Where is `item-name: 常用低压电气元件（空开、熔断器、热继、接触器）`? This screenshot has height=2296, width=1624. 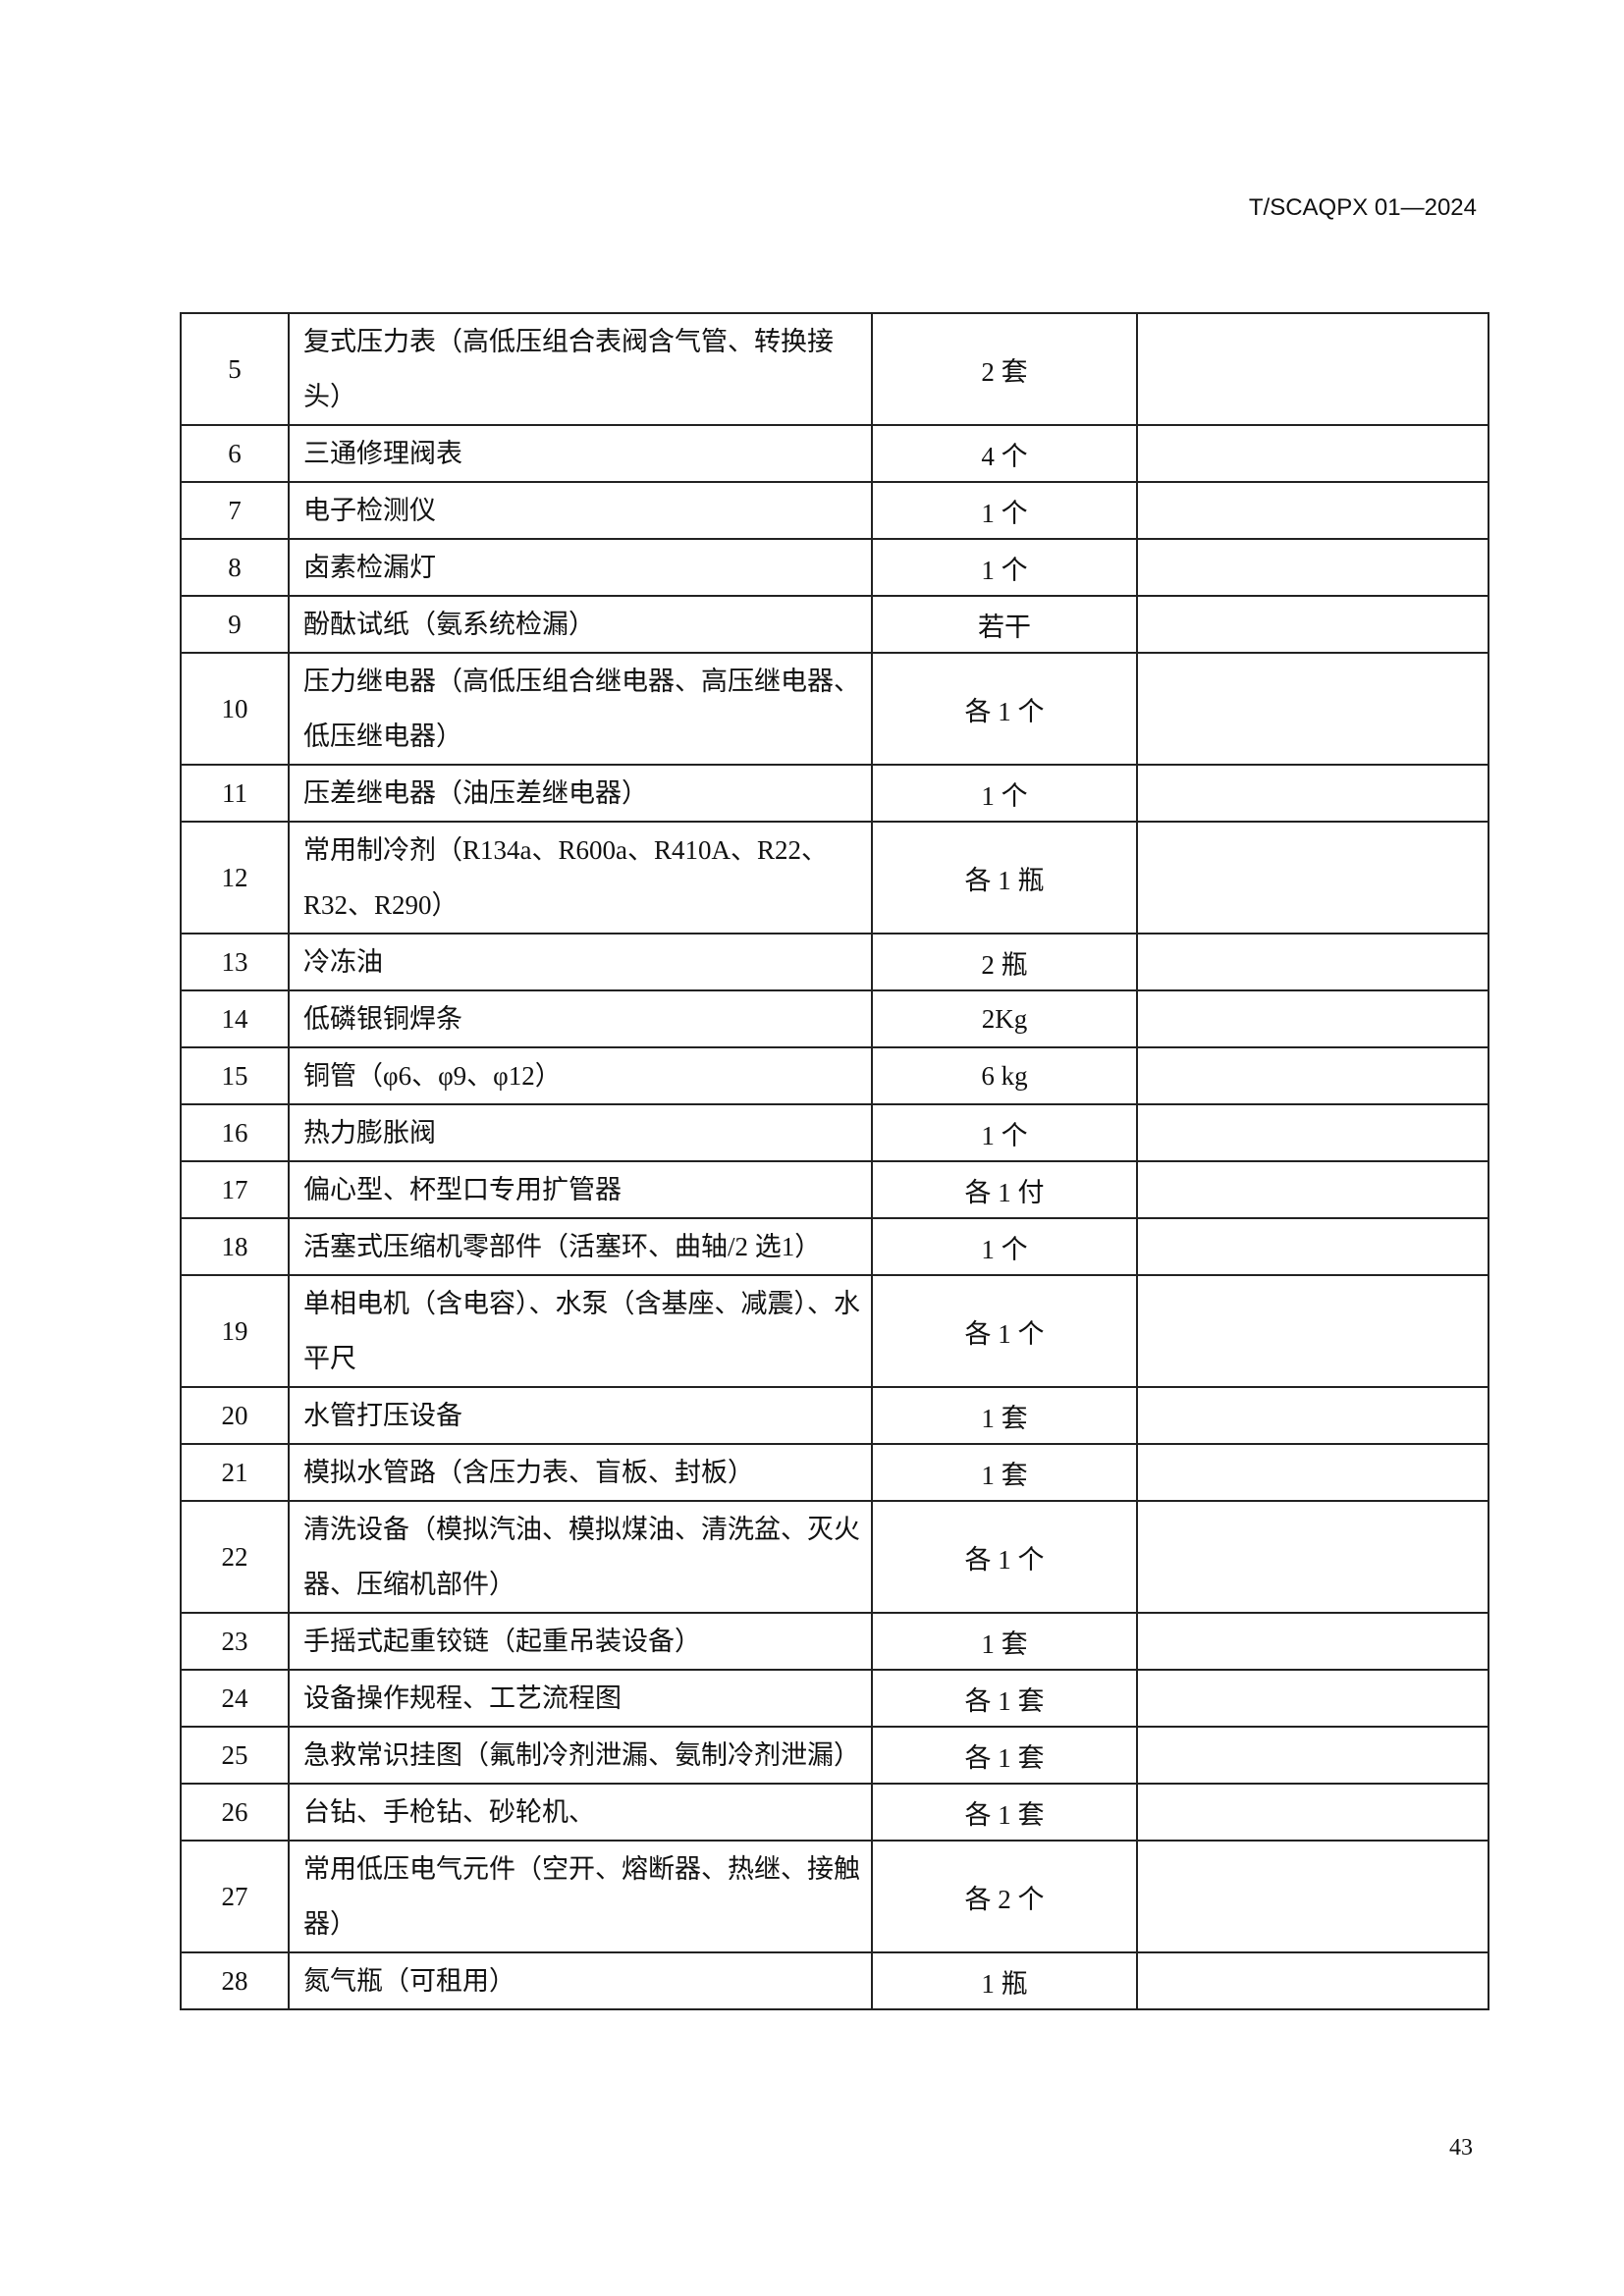 item-name: 常用低压电气元件（空开、熔断器、热继、接触器） is located at coordinates (580, 1896).